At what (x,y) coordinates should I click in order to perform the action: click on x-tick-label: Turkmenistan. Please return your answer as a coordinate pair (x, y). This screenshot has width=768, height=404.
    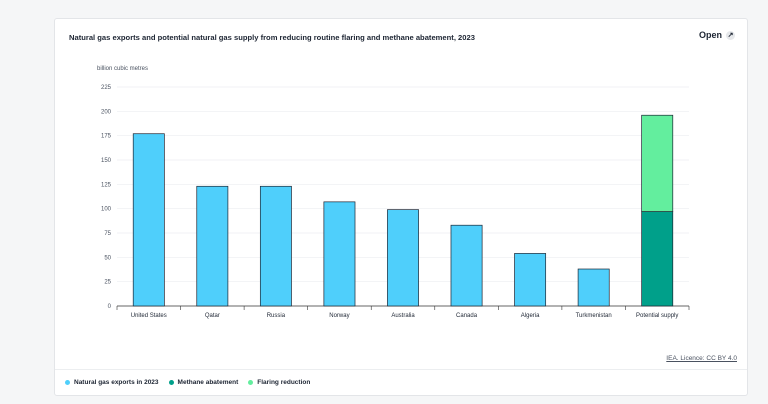
    Looking at the image, I should click on (594, 316).